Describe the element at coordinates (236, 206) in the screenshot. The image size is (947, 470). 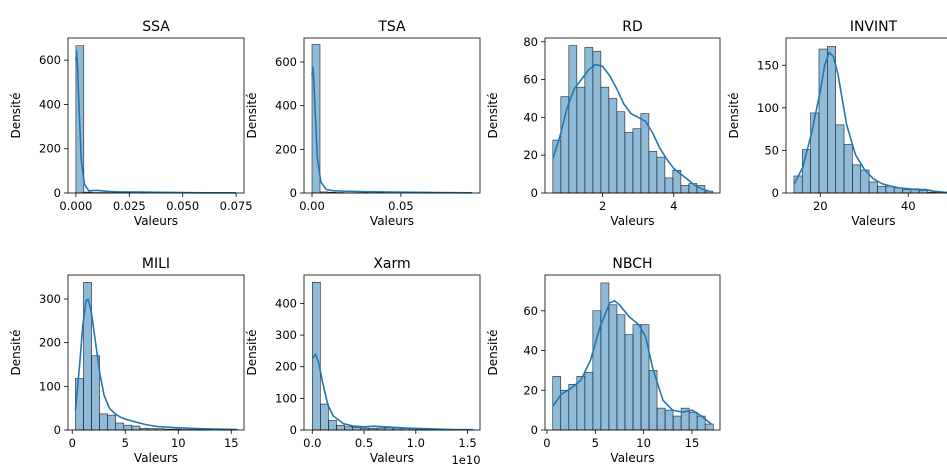
I see `x-tick-label: 0.075` at that location.